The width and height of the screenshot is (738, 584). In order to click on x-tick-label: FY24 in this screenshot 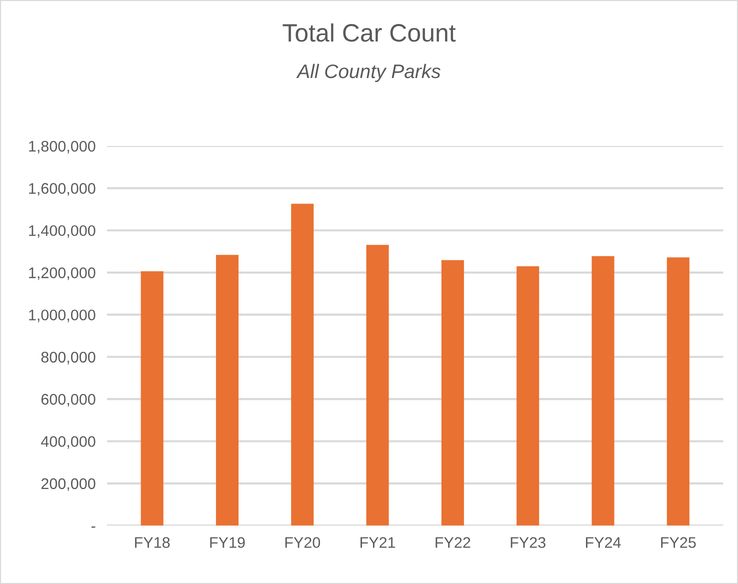, I will do `click(603, 542)`.